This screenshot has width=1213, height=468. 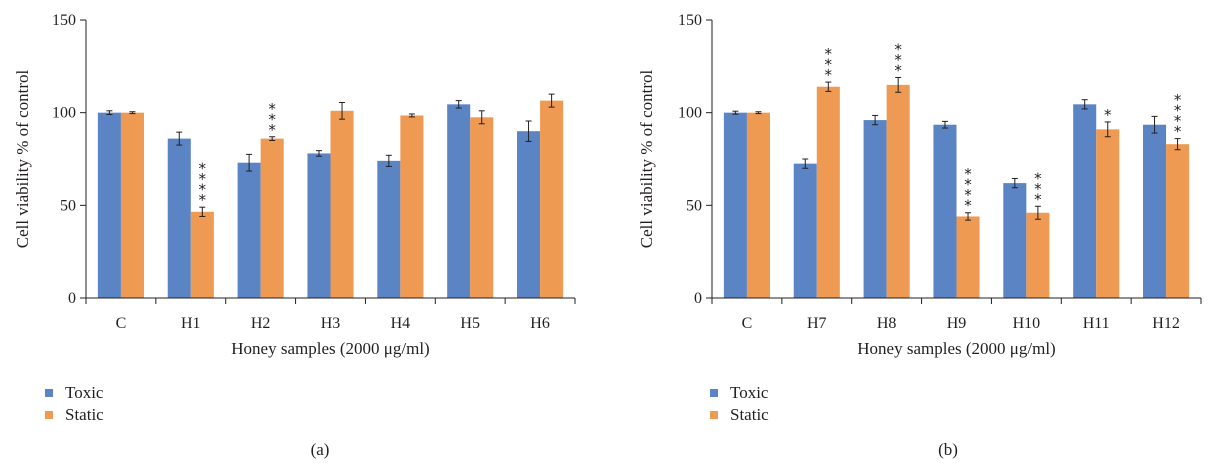 I want to click on bar-static-h7, so click(x=828, y=192).